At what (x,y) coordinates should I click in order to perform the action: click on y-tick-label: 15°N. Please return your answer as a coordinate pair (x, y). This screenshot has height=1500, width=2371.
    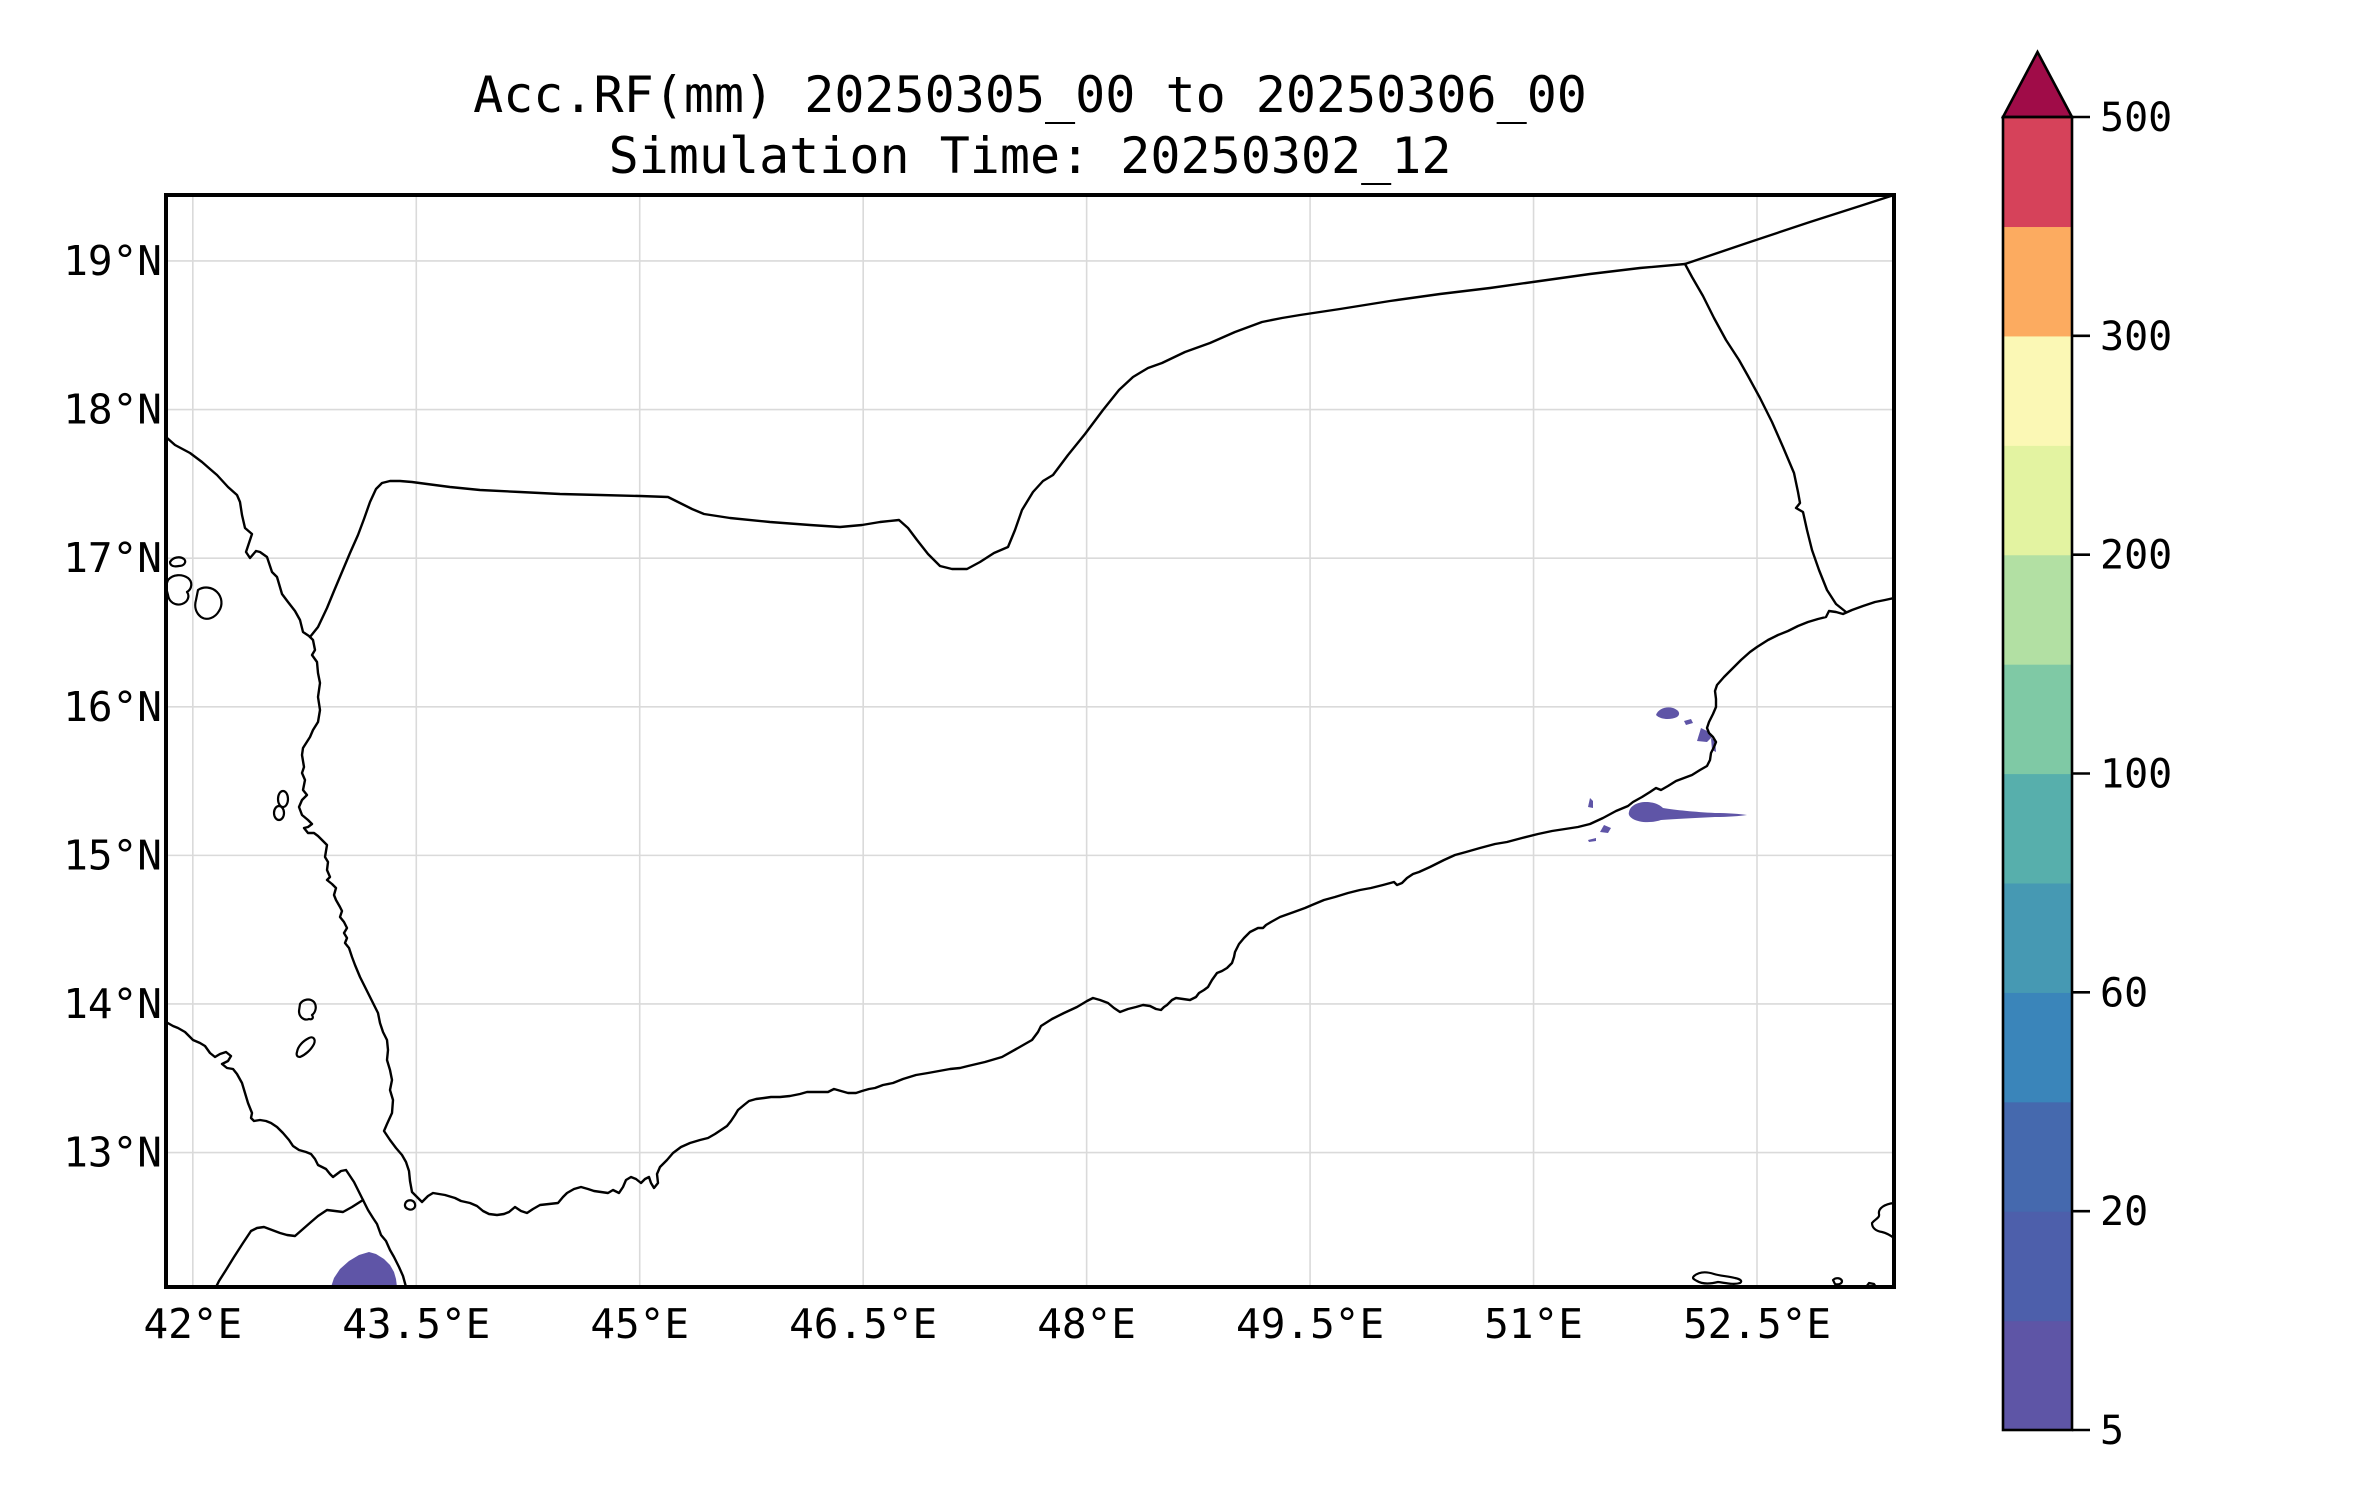
    Looking at the image, I should click on (112, 855).